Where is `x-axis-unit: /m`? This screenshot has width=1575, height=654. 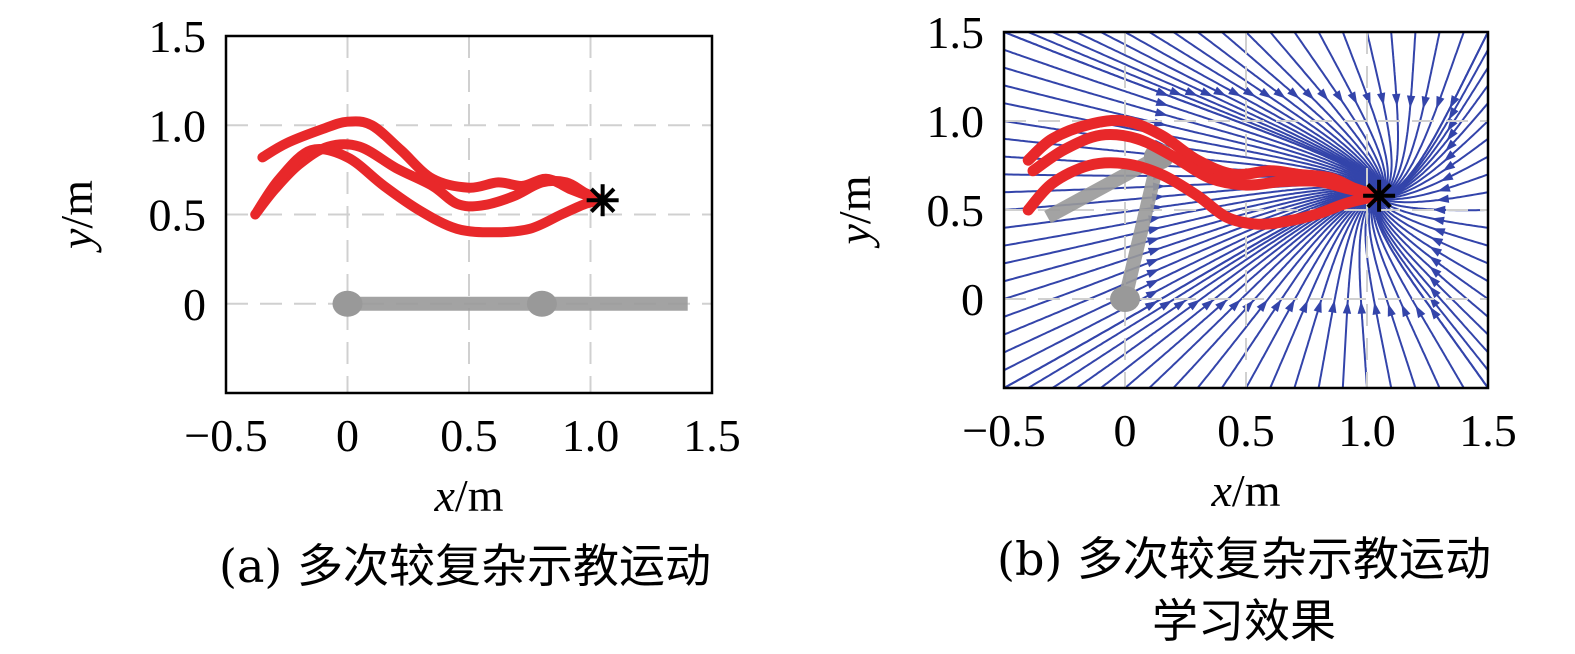 x-axis-unit: /m is located at coordinates (1256, 490).